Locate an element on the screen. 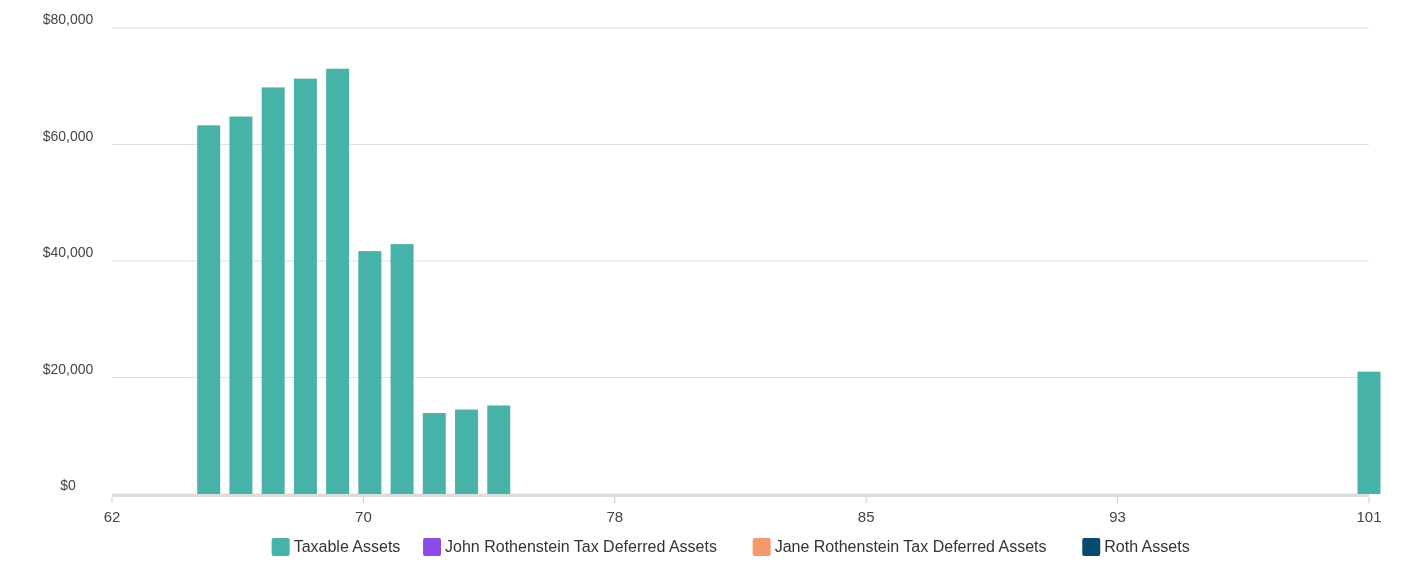 This screenshot has height=569, width=1403. x-tick-label: 93 is located at coordinates (1117, 516).